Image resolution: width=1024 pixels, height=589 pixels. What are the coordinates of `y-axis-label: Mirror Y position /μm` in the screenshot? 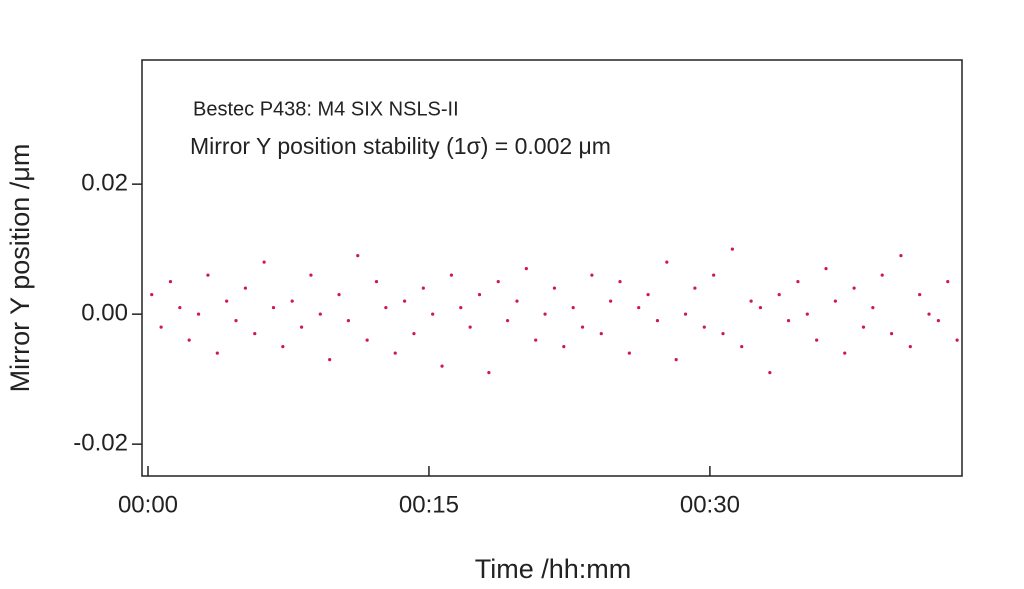 It's located at (20, 268).